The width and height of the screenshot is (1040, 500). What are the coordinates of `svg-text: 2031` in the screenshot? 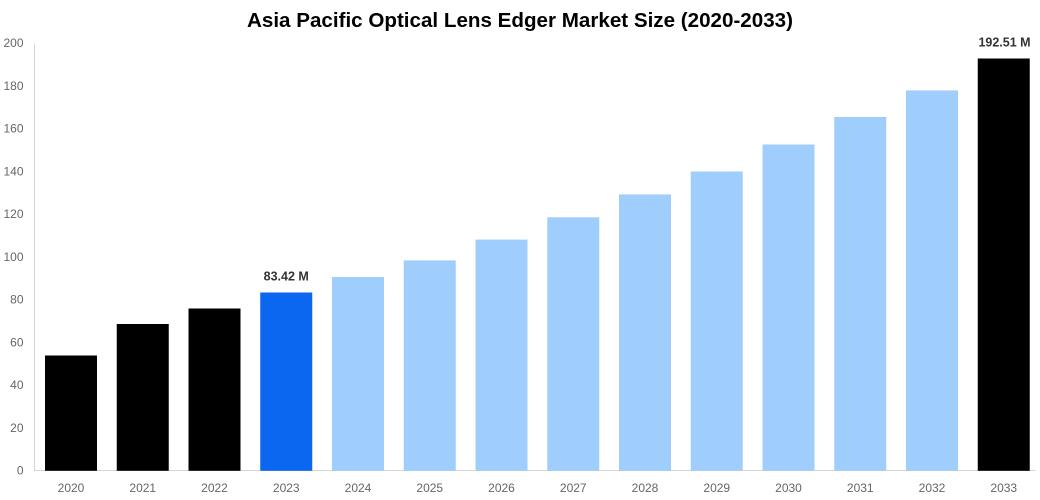 It's located at (860, 488).